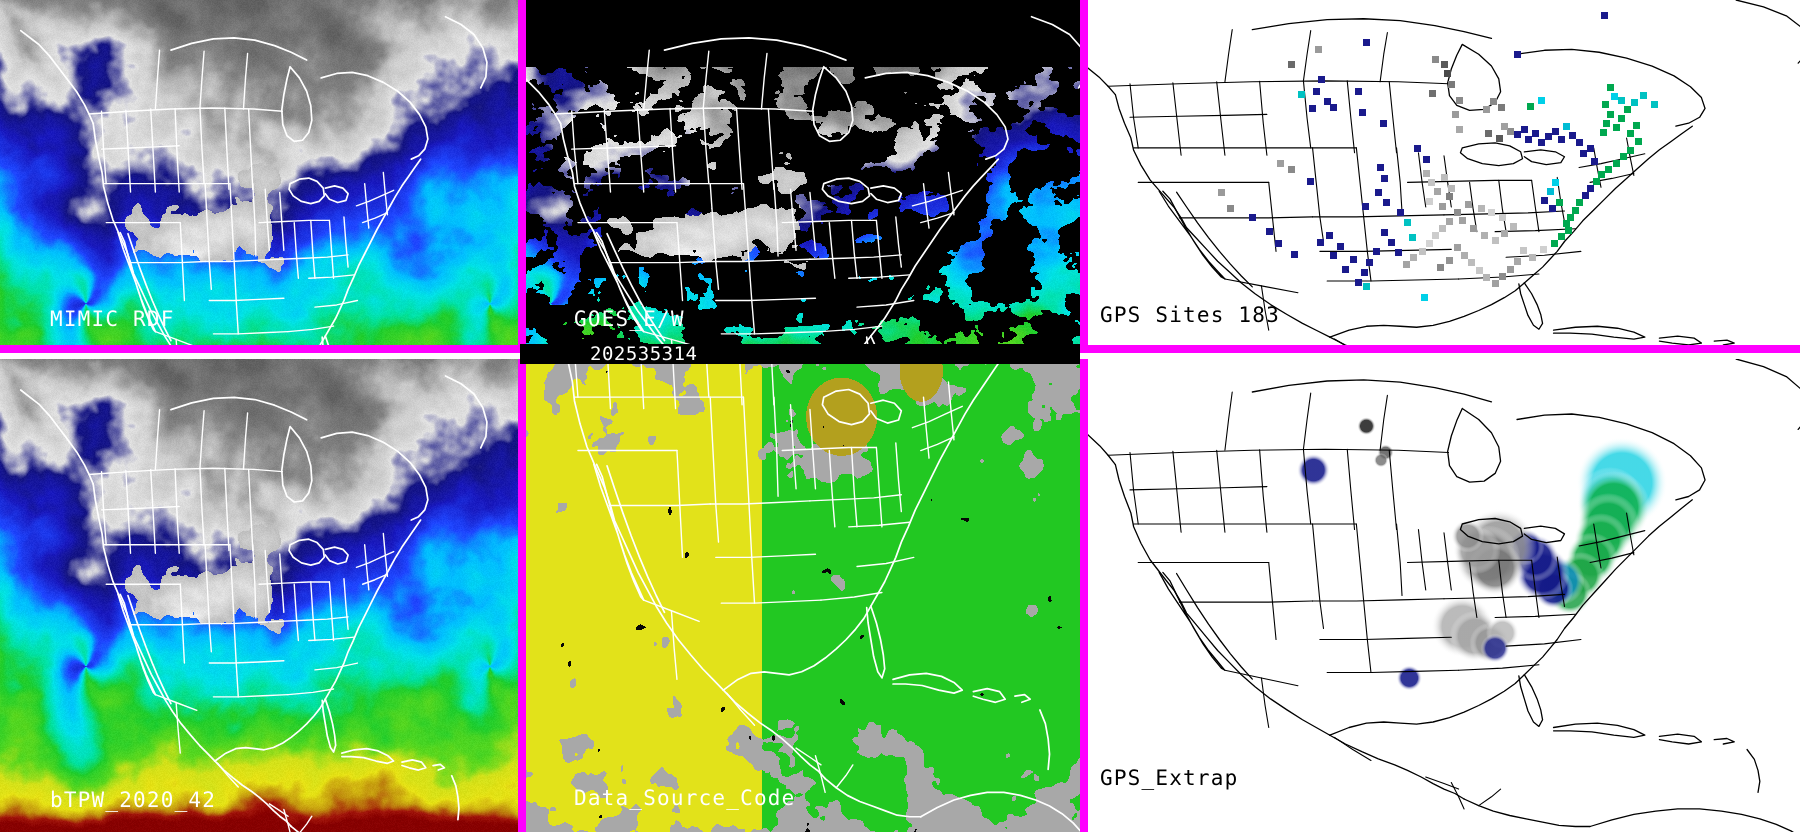 Image resolution: width=1800 pixels, height=832 pixels. Describe the element at coordinates (1084, 172) in the screenshot. I see `separator-vertical-right-top` at that location.